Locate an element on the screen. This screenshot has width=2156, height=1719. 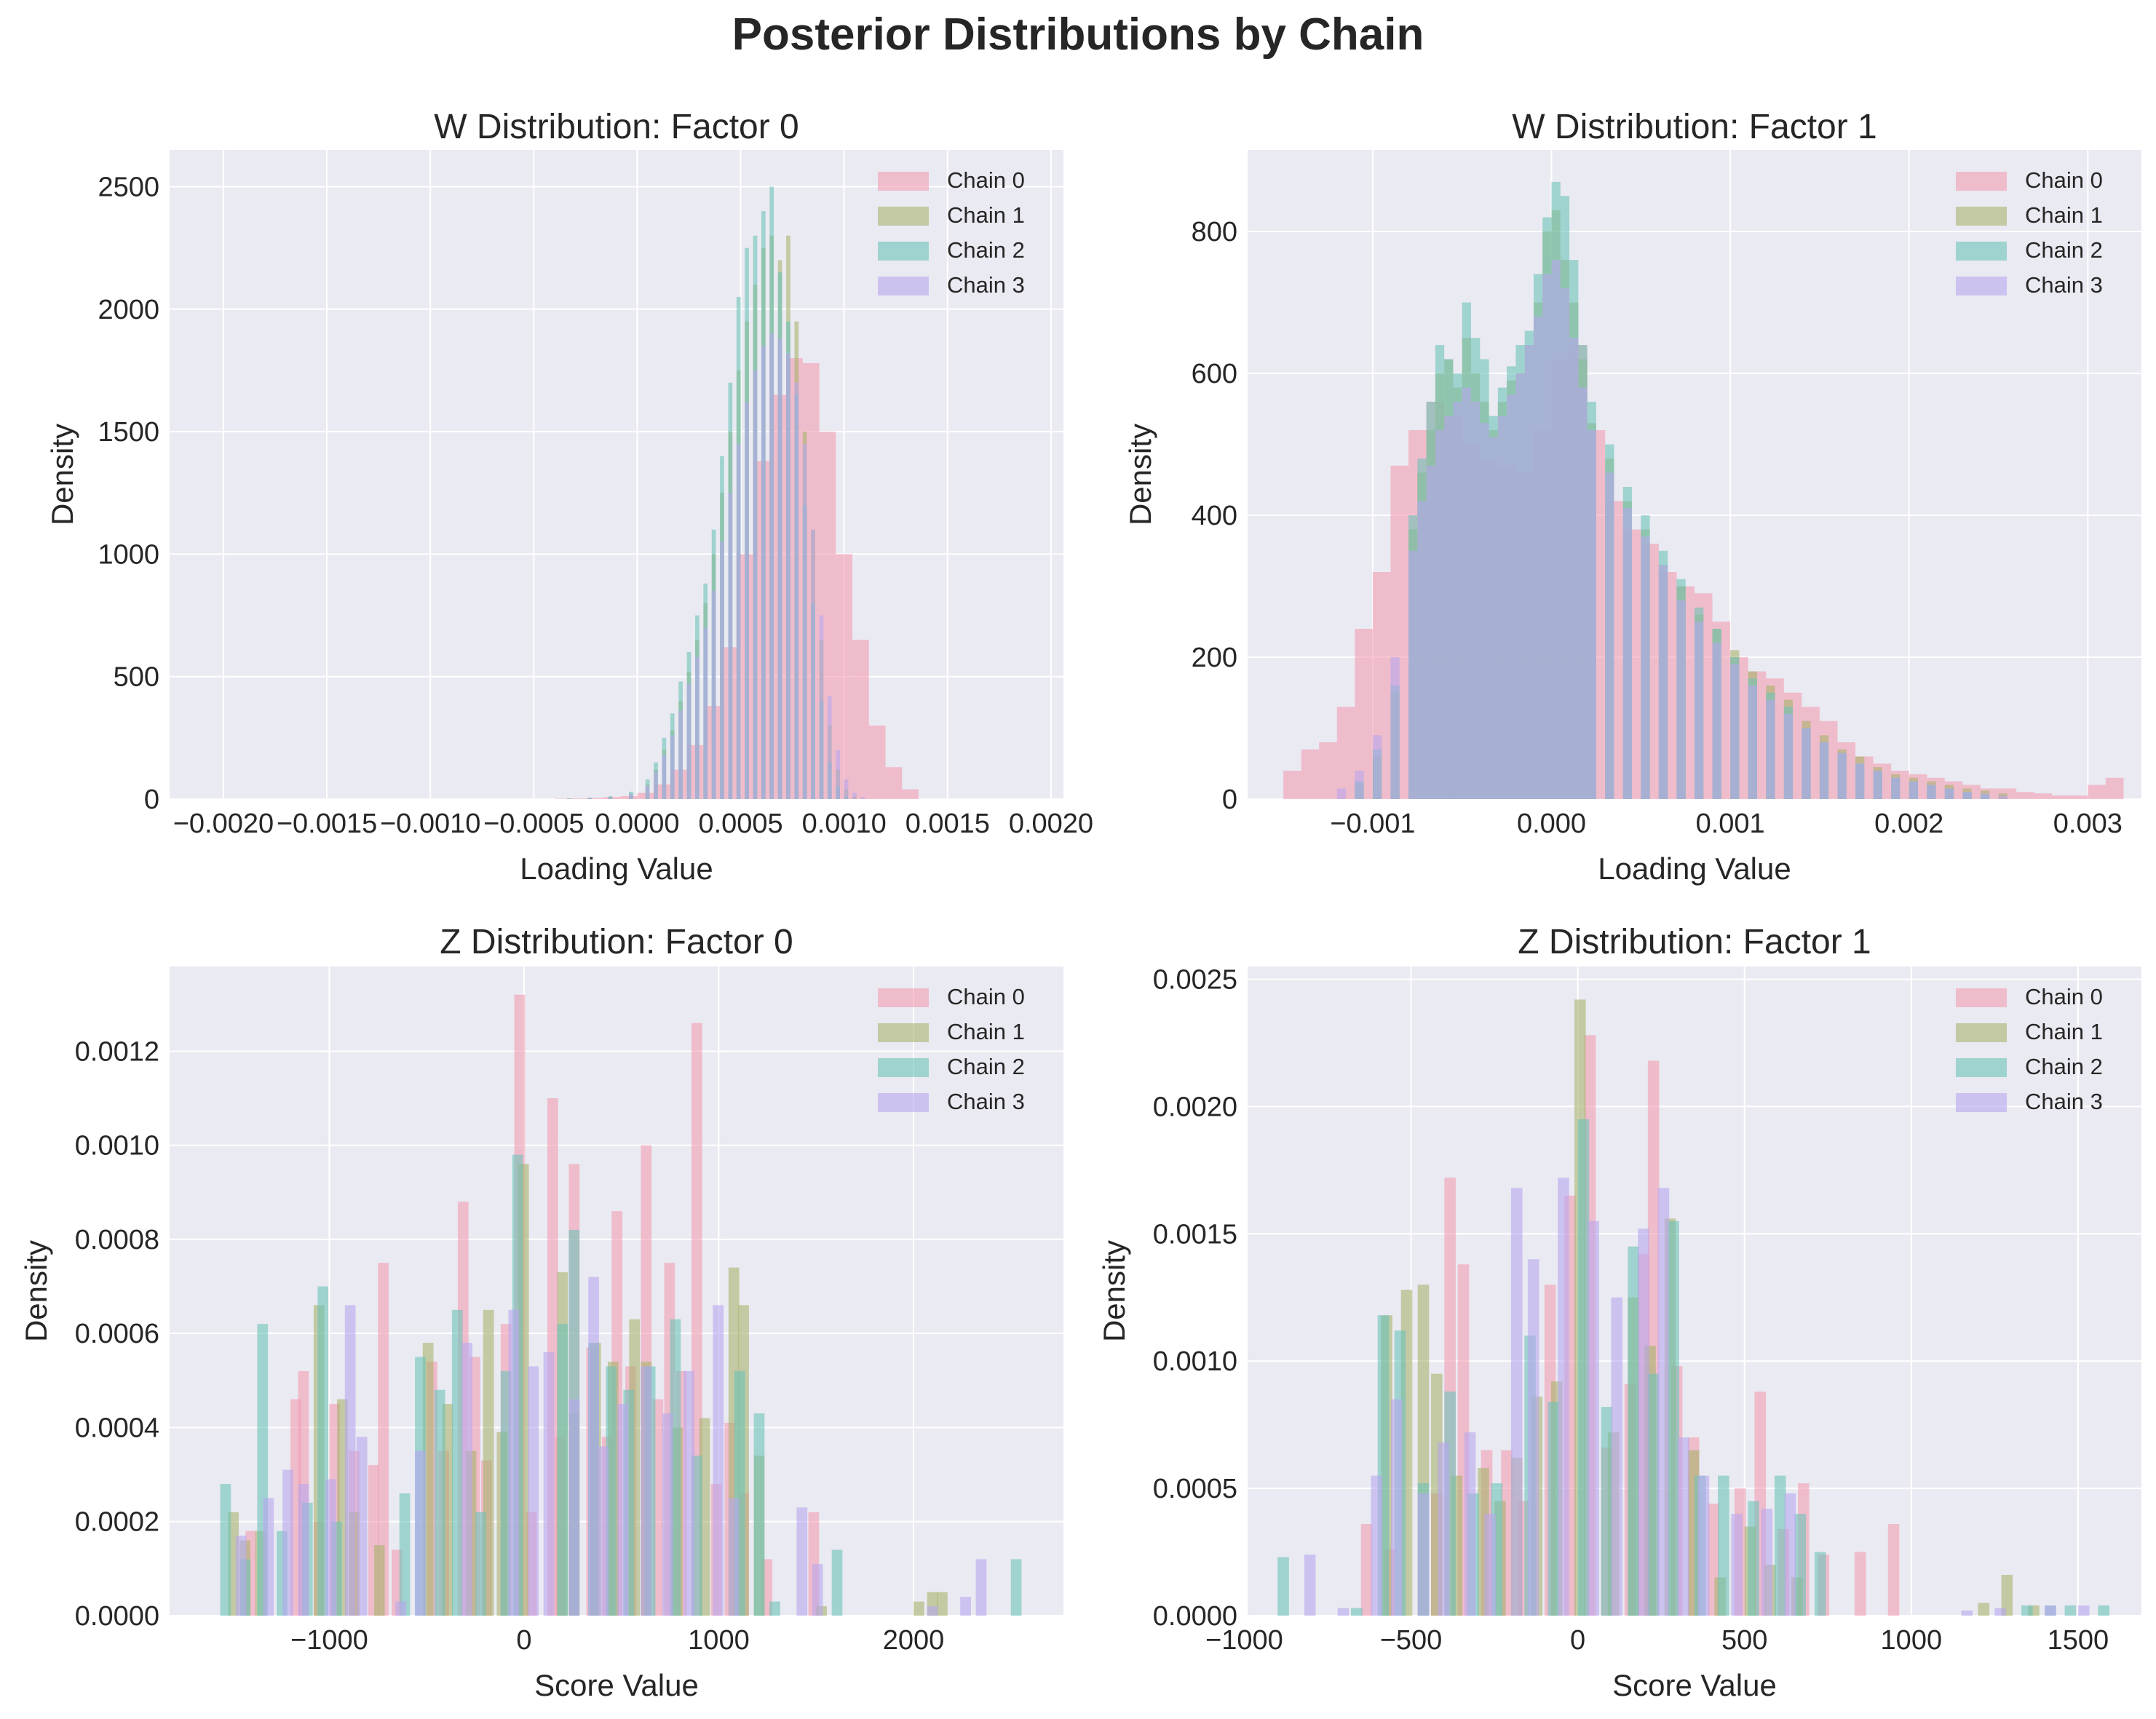
x-axis-label: Score Value is located at coordinates (1694, 1685).